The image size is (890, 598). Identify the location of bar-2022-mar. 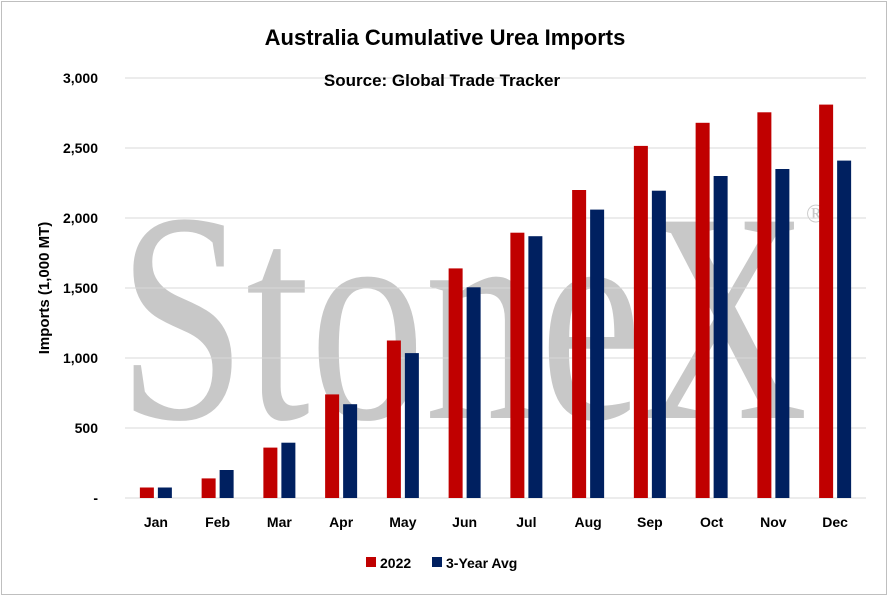
(270, 472).